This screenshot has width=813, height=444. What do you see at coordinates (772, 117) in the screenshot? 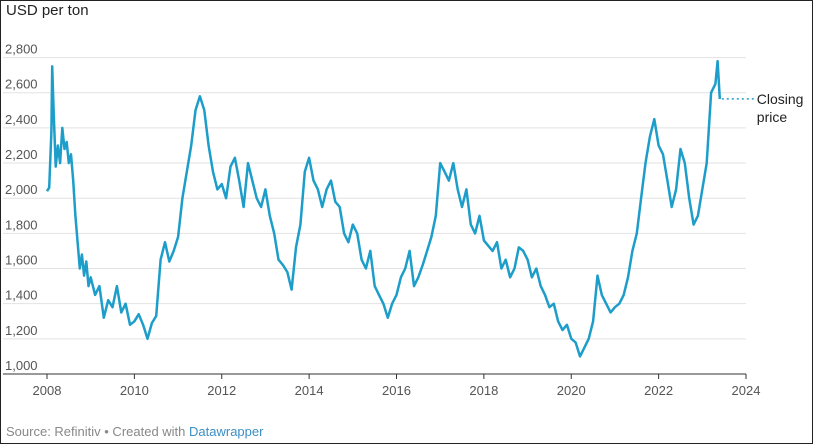
I see `closing-price-annotation-line2: price` at bounding box center [772, 117].